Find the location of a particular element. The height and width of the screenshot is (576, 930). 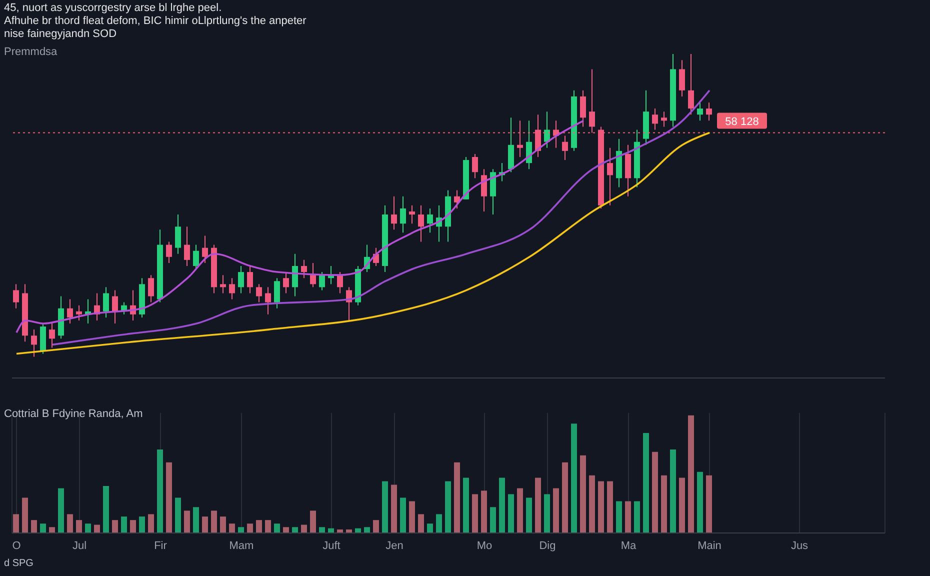

x-tick-label: Fir is located at coordinates (161, 546).